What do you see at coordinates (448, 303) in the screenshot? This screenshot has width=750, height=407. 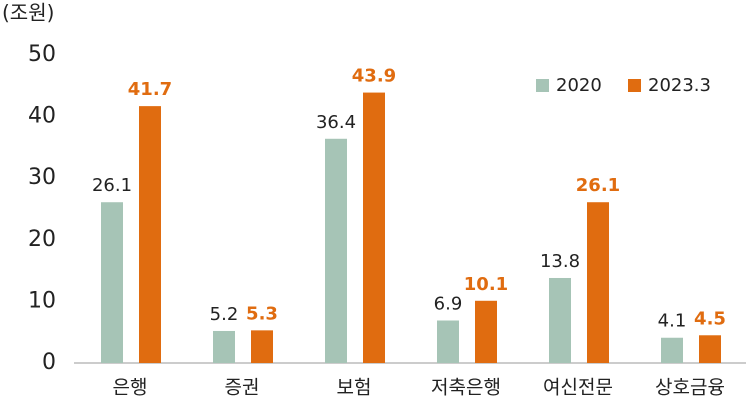 I see `value-label: 6.9` at bounding box center [448, 303].